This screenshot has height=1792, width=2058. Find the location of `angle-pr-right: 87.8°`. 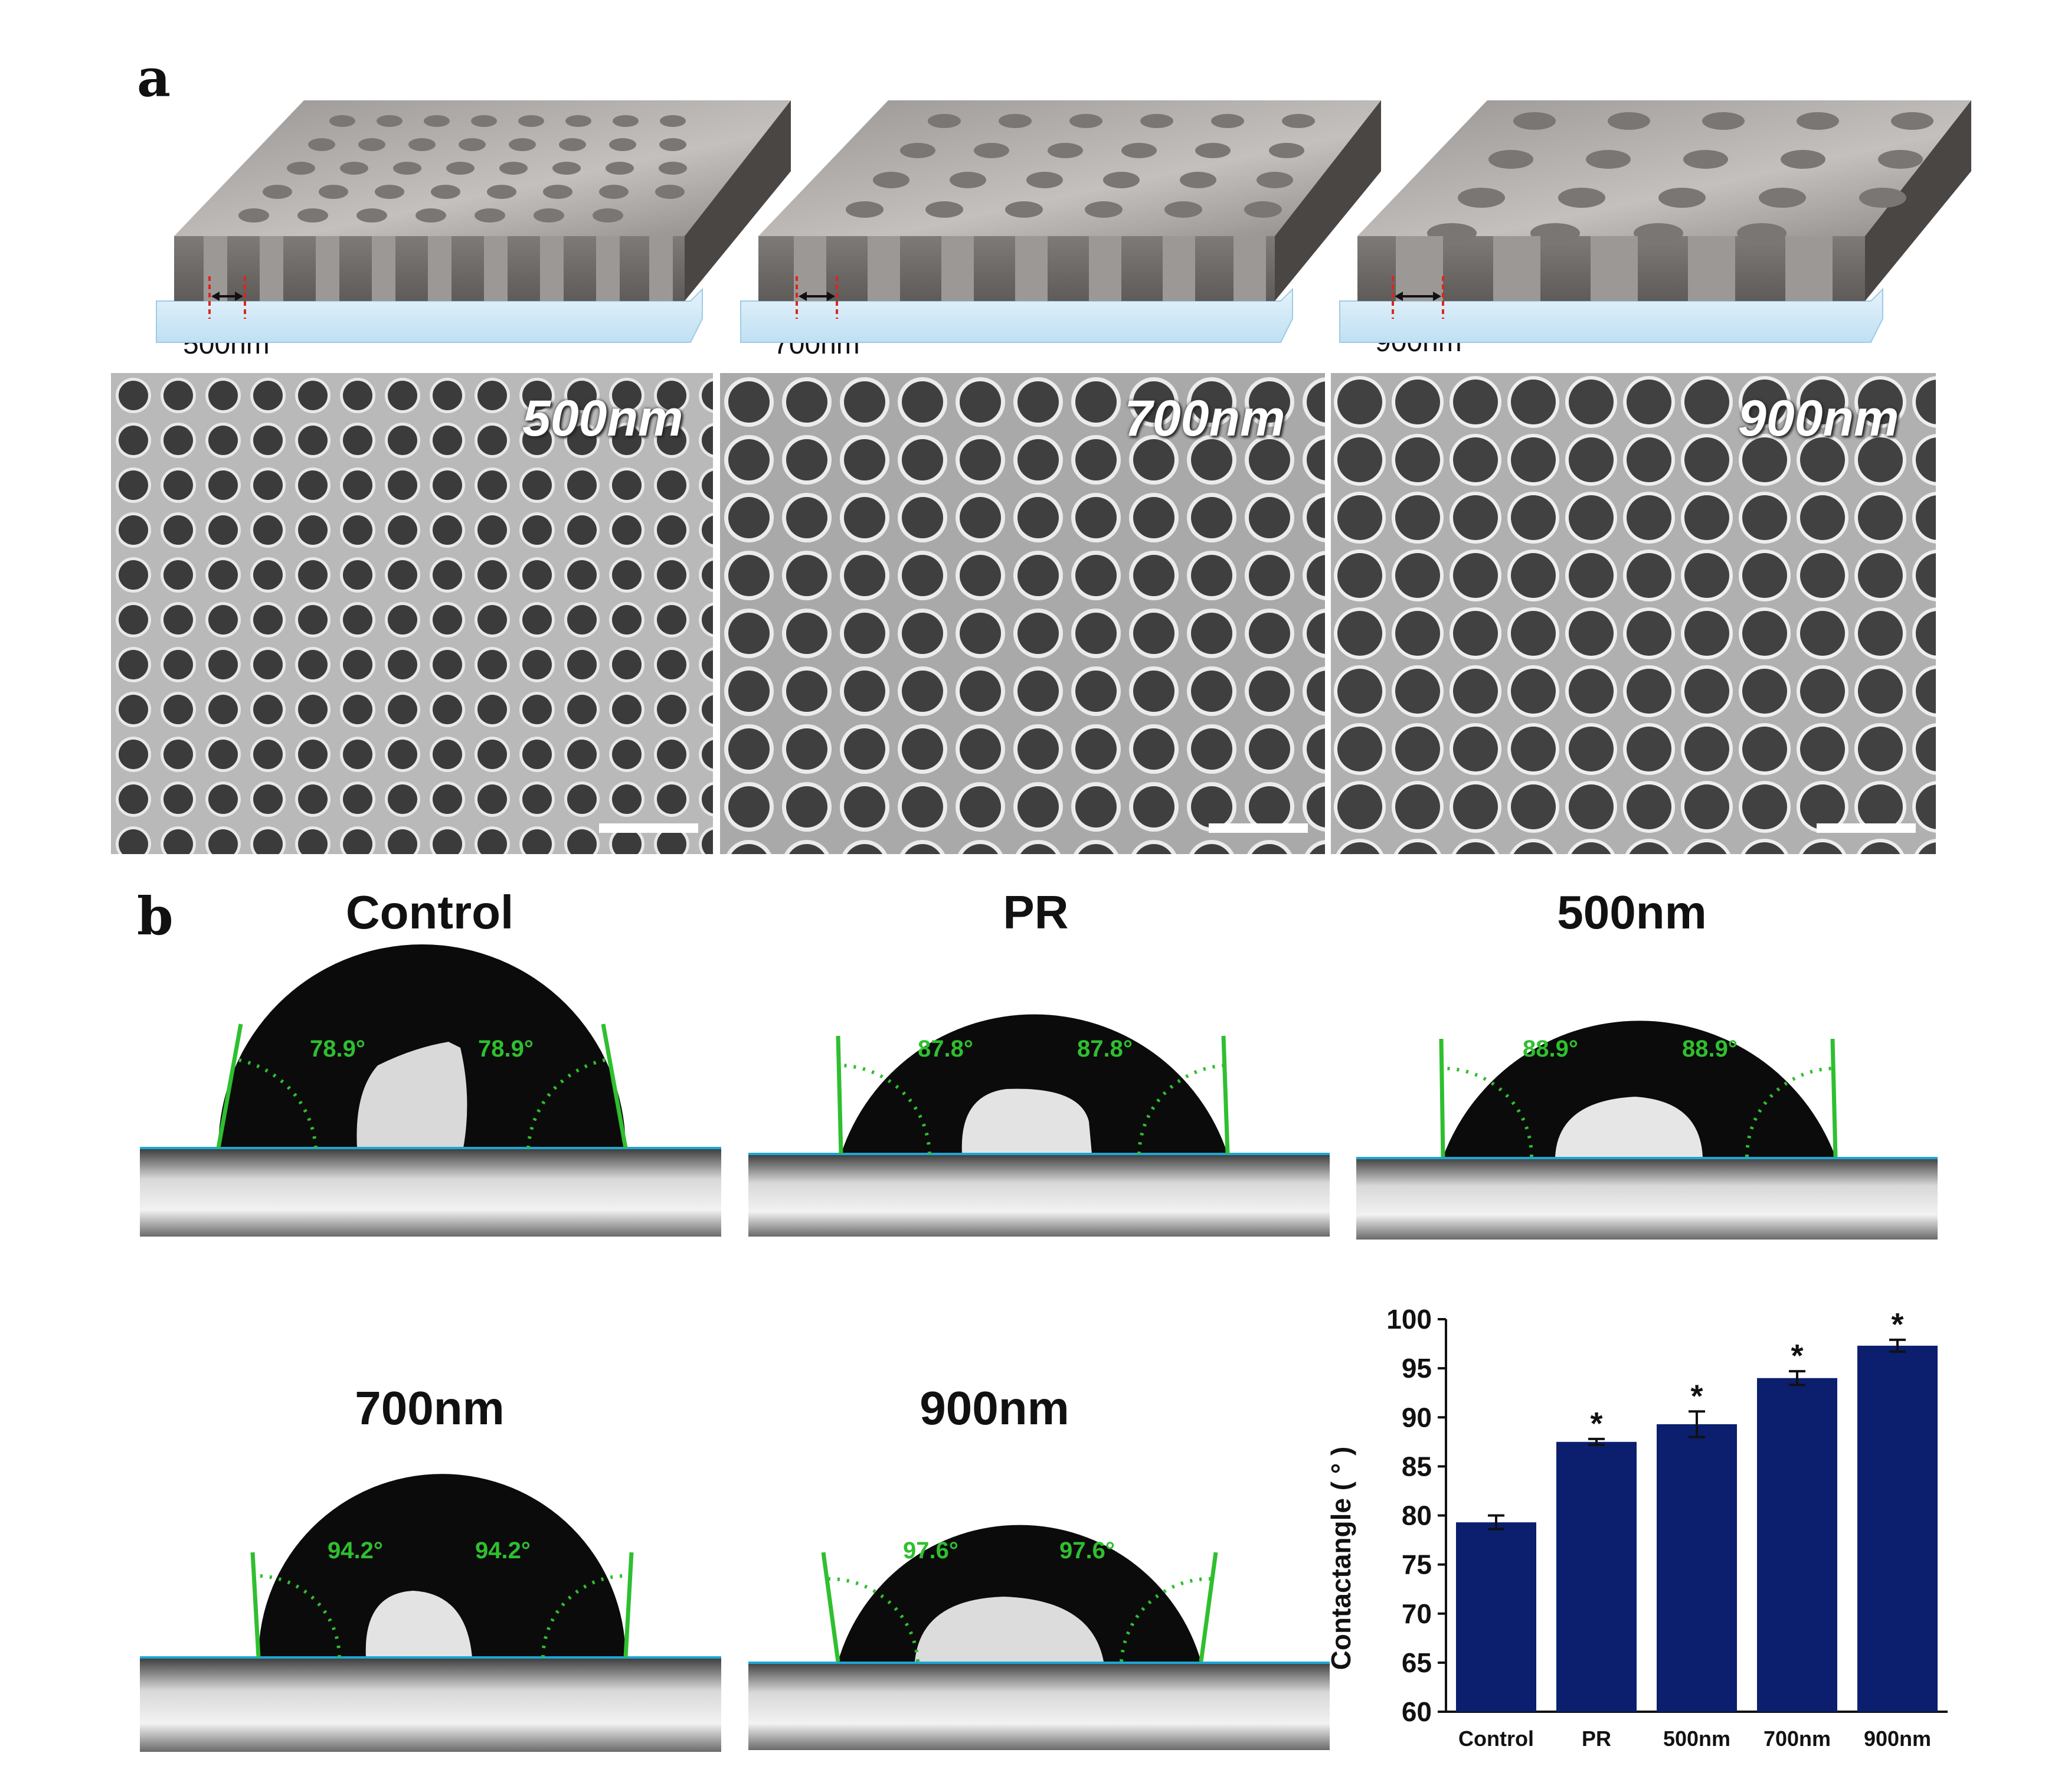

angle-pr-right: 87.8° is located at coordinates (1105, 1049).